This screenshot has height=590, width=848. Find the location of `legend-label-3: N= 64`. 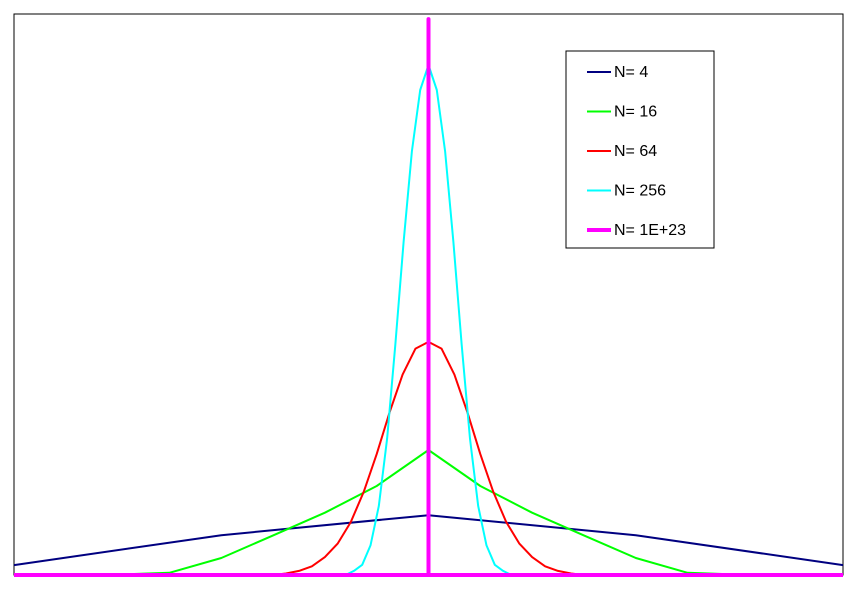

legend-label-3: N= 64 is located at coordinates (635, 151).